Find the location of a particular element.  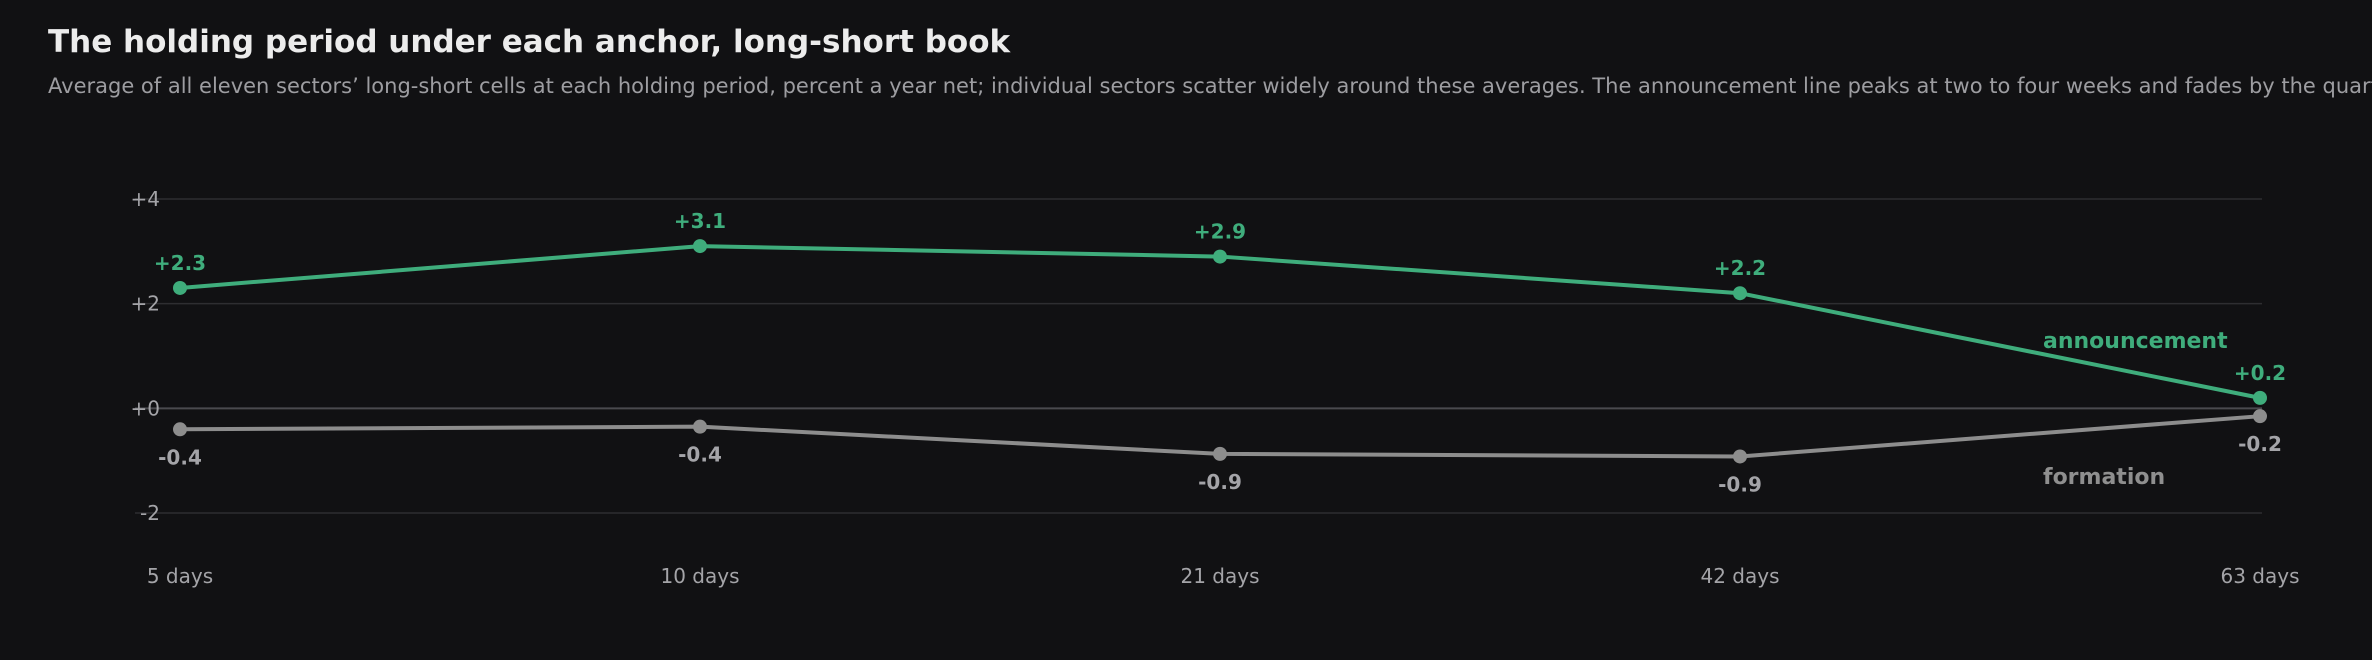

y-tick-label: +0 is located at coordinates (145, 408).